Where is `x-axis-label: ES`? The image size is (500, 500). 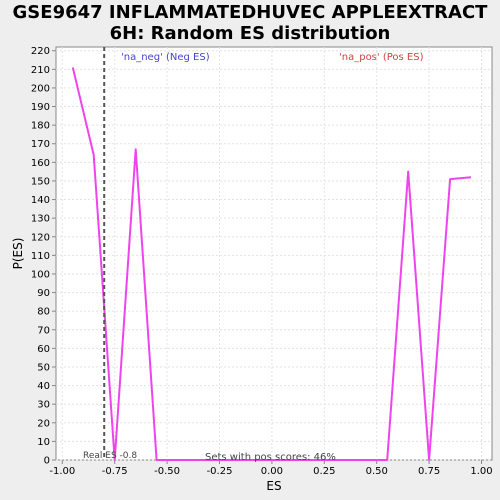
x-axis-label: ES is located at coordinates (273, 486).